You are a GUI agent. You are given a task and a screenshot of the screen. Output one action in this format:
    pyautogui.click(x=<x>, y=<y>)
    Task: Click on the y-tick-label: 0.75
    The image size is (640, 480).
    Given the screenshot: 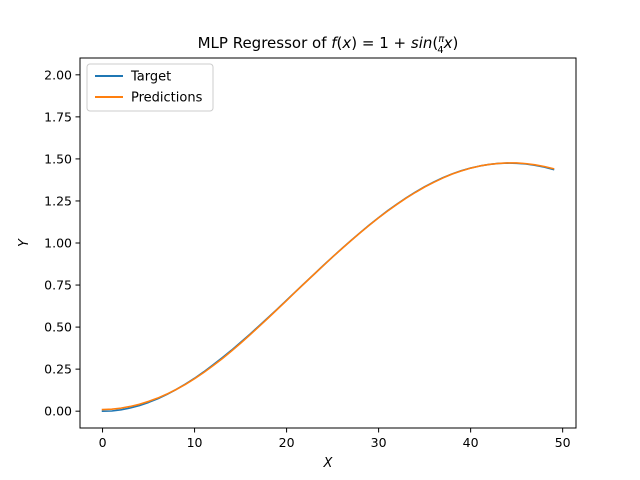 What is the action you would take?
    pyautogui.click(x=58, y=285)
    